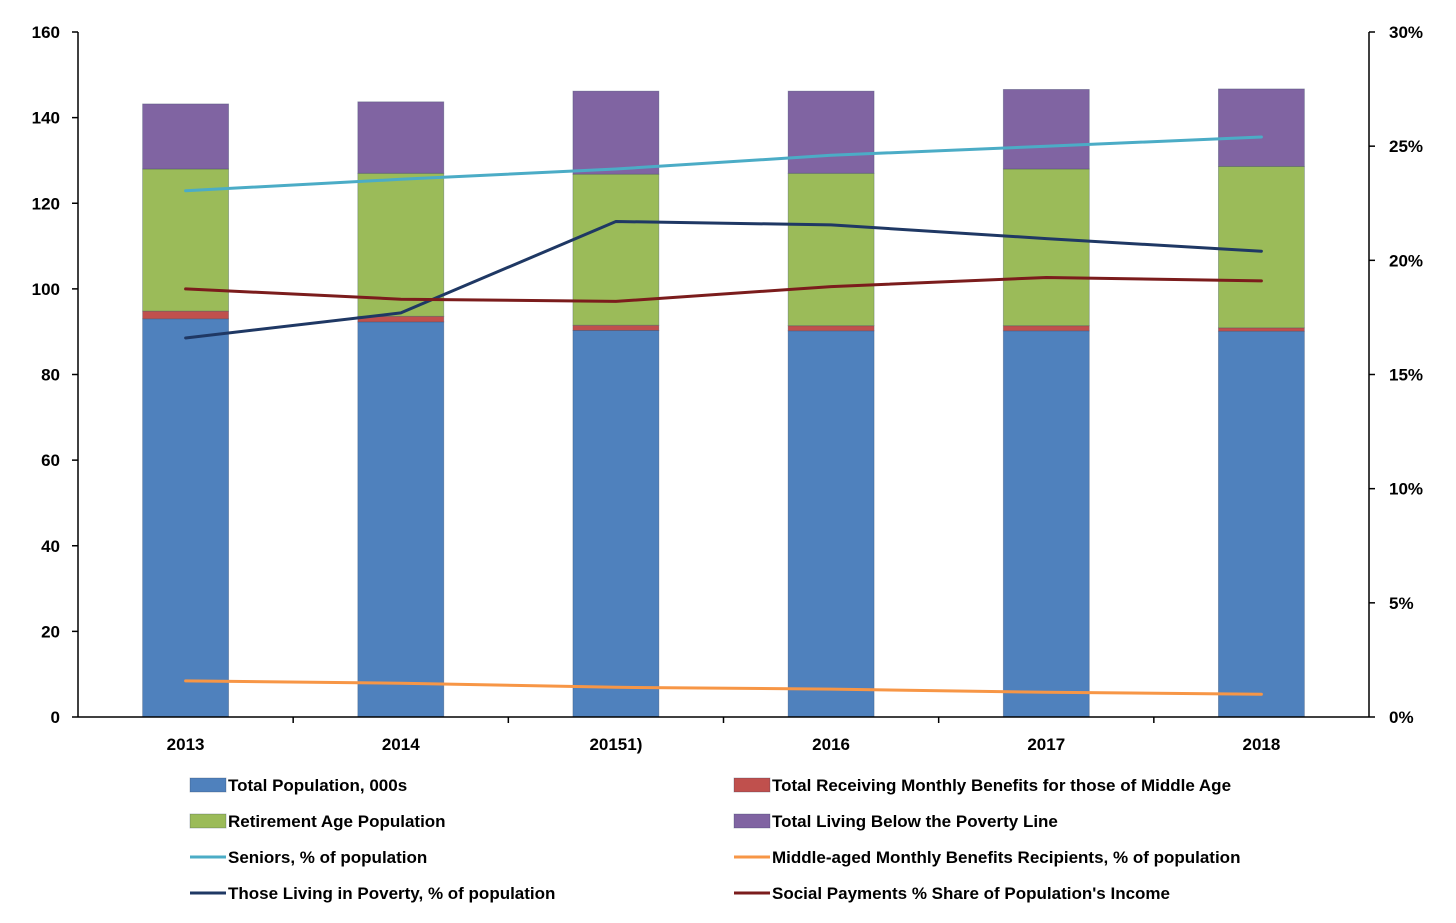 Image resolution: width=1456 pixels, height=923 pixels. I want to click on x-tick-label-1: 2014, so click(401, 744).